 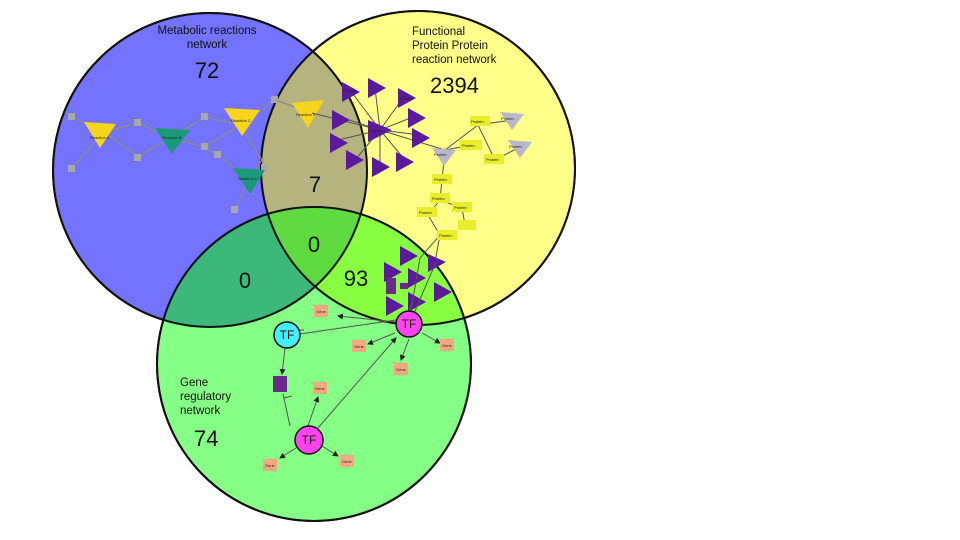 What do you see at coordinates (280, 384) in the screenshot?
I see `gene-product-node` at bounding box center [280, 384].